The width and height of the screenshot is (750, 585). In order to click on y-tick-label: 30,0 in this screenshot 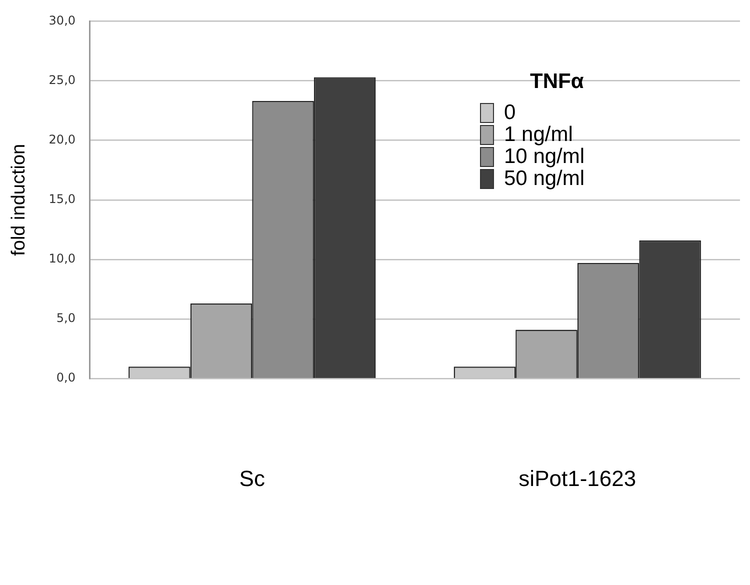, I will do `click(62, 20)`.